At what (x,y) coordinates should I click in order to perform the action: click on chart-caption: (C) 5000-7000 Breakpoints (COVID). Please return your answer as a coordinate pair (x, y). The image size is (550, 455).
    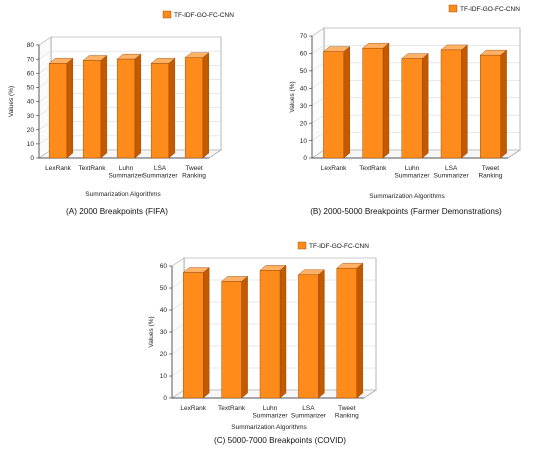
    Looking at the image, I should click on (280, 440).